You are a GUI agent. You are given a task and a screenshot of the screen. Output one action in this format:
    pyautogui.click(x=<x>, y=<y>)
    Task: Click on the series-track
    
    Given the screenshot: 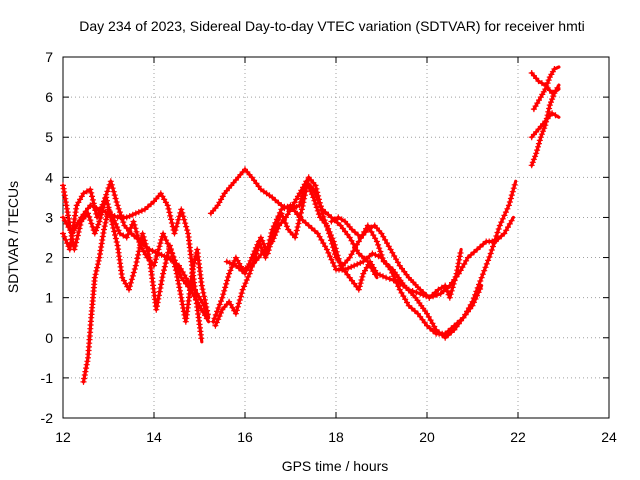 What is the action you would take?
    pyautogui.click(x=132, y=267)
    